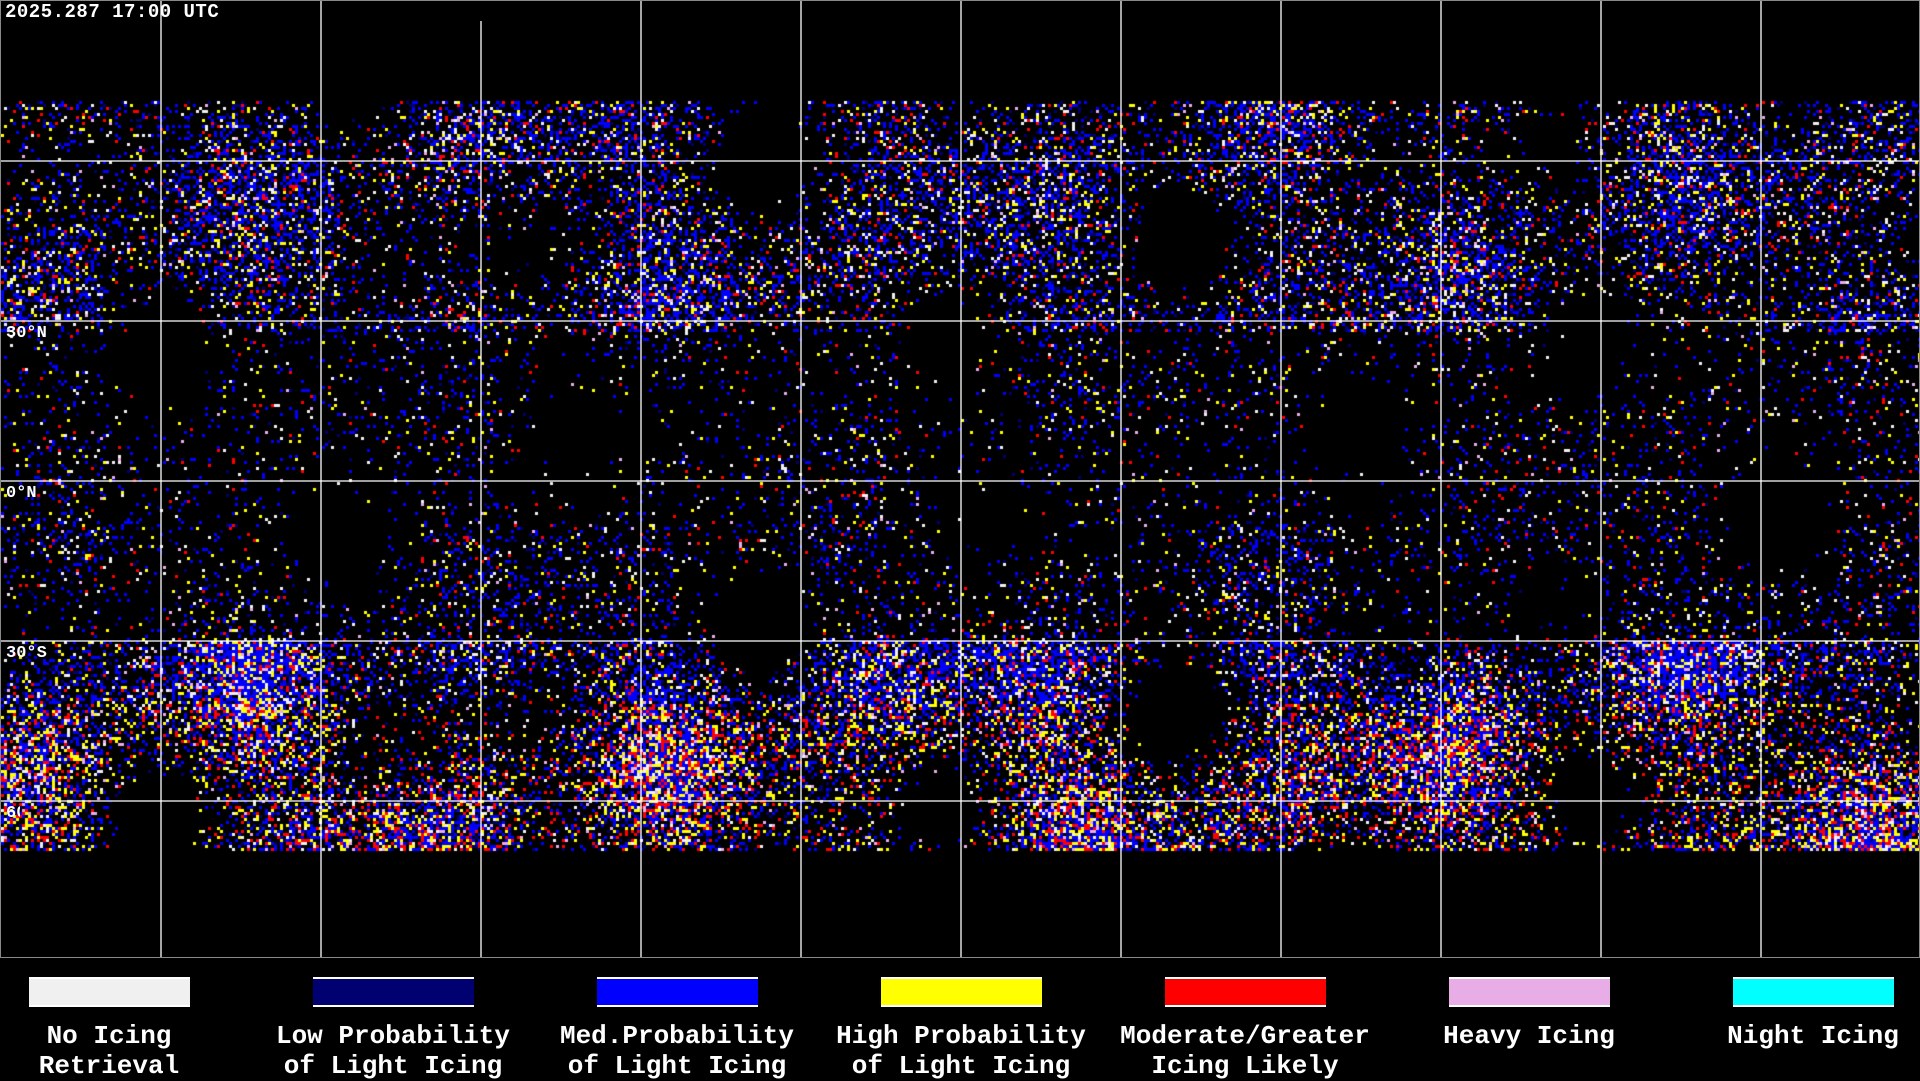 Image resolution: width=1920 pixels, height=1081 pixels. I want to click on lat-label-0n: 0°N, so click(21, 493).